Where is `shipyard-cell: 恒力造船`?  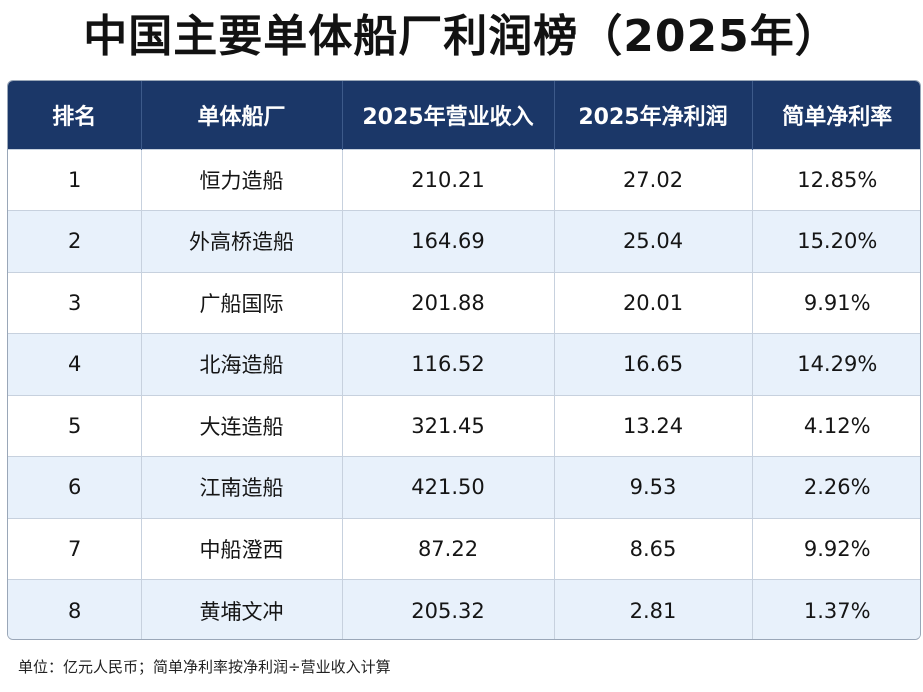 shipyard-cell: 恒力造船 is located at coordinates (242, 179).